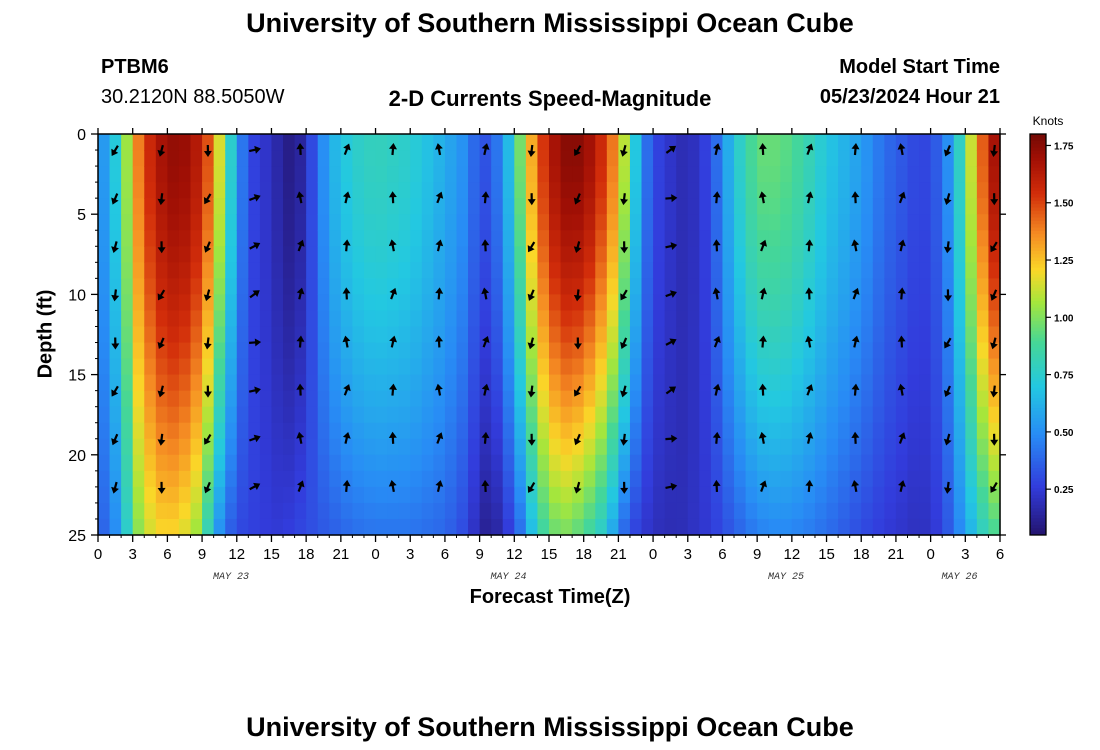 The height and width of the screenshot is (750, 1100). What do you see at coordinates (133, 554) in the screenshot?
I see `x-tick-label: 3` at bounding box center [133, 554].